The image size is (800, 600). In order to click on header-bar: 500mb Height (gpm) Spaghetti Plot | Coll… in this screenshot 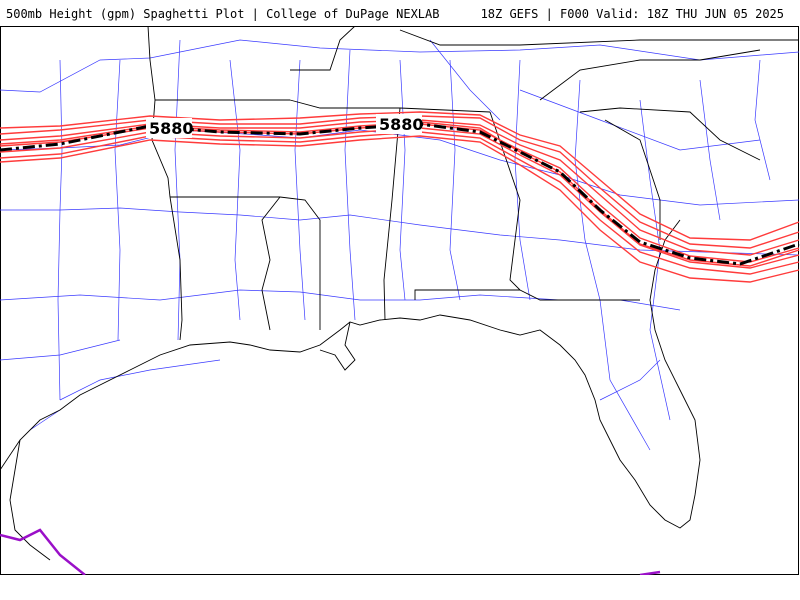, I will do `click(400, 13)`.